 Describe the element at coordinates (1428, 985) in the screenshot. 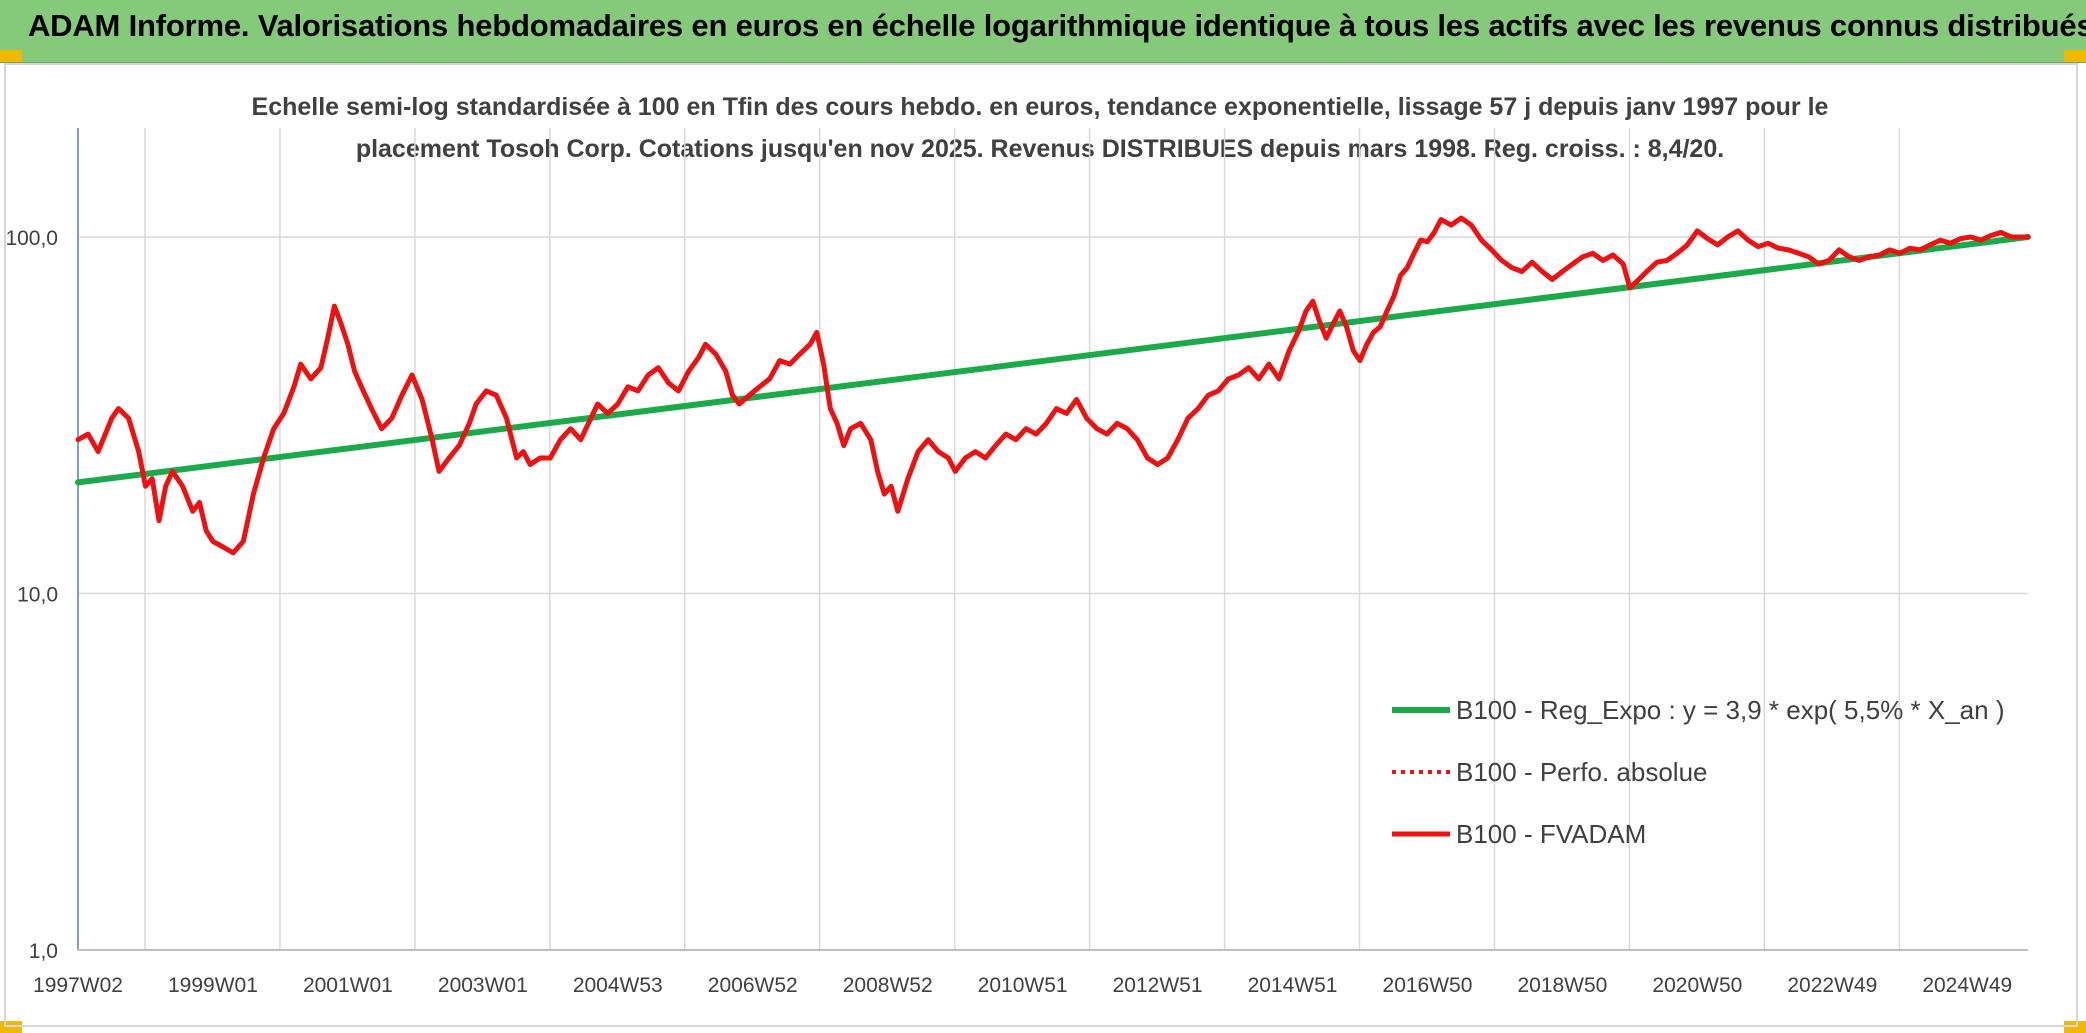

I see `x-tick-label: 2016W50` at that location.